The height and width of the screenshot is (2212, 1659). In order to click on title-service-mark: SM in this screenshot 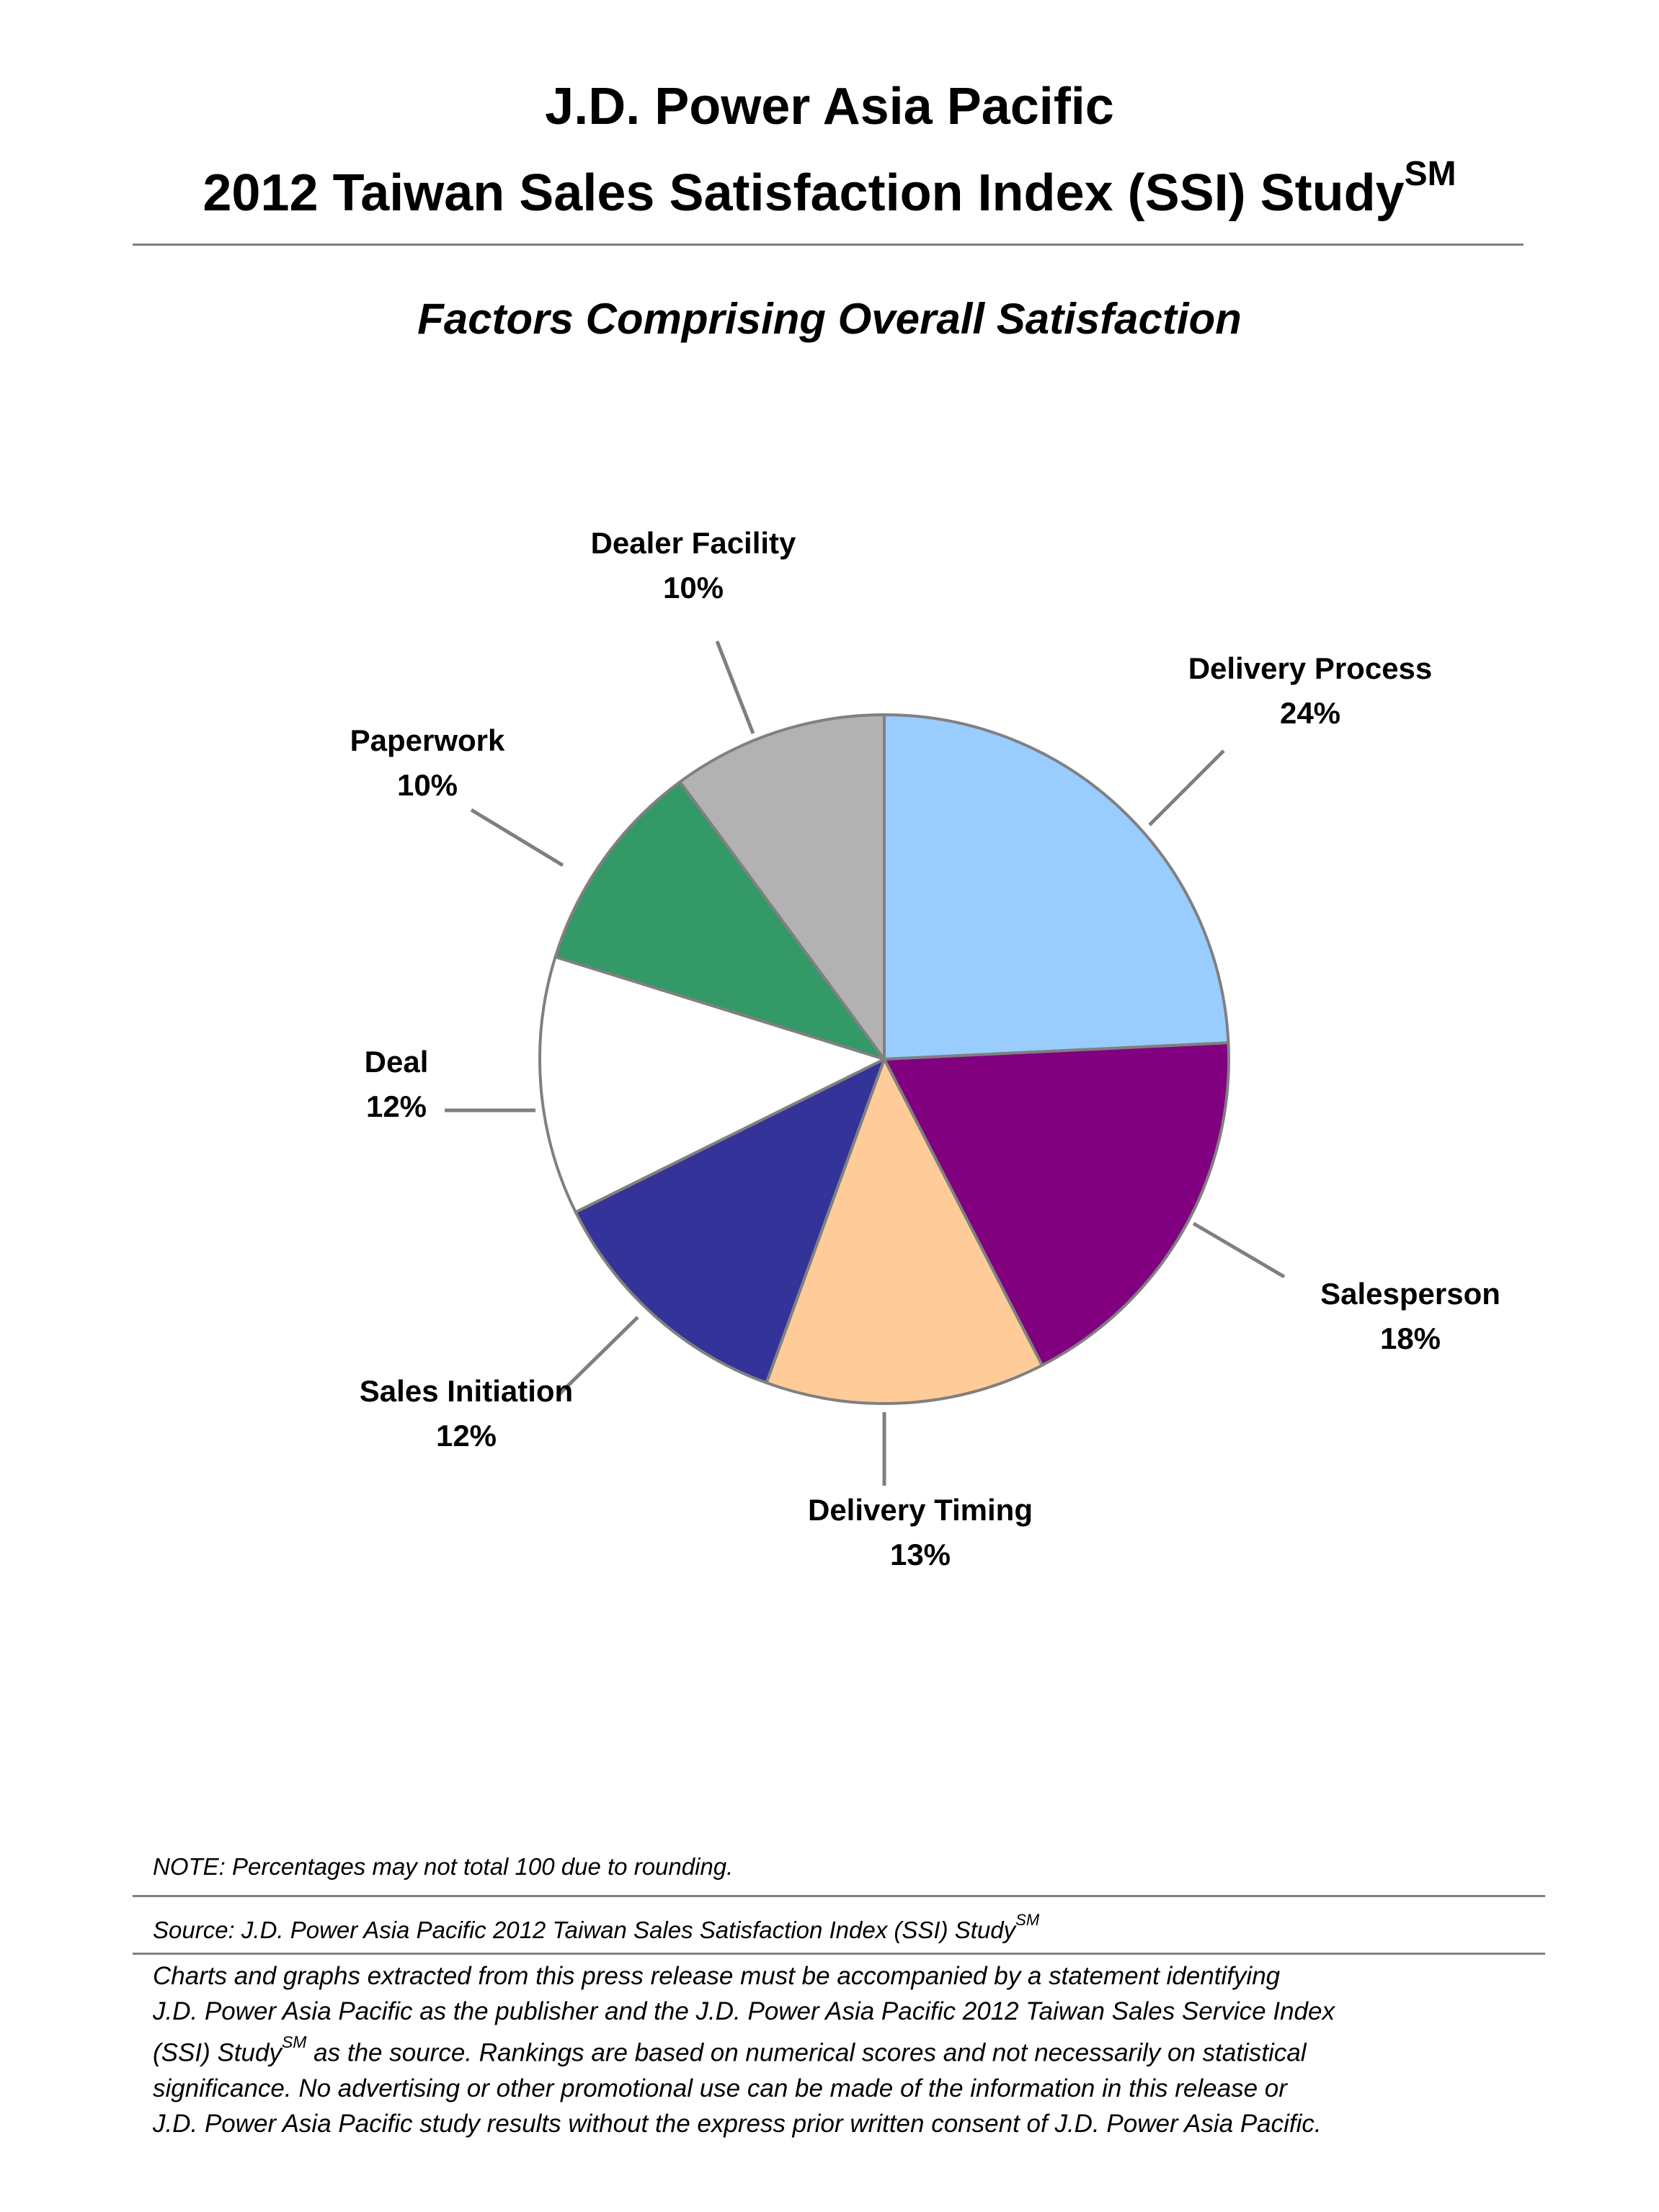, I will do `click(1430, 174)`.